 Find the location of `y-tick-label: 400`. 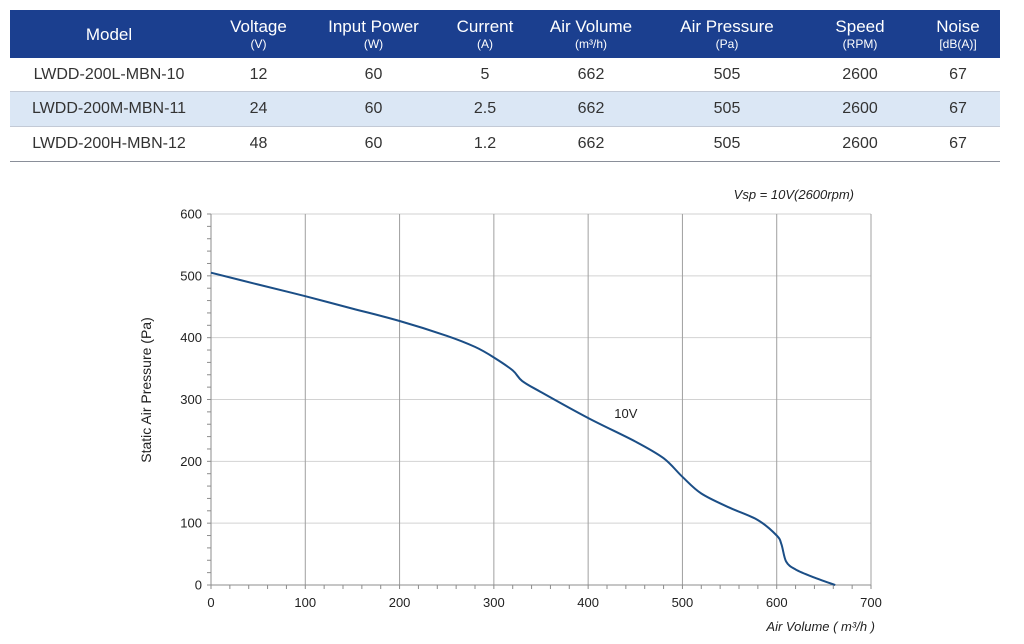

y-tick-label: 400 is located at coordinates (191, 337).